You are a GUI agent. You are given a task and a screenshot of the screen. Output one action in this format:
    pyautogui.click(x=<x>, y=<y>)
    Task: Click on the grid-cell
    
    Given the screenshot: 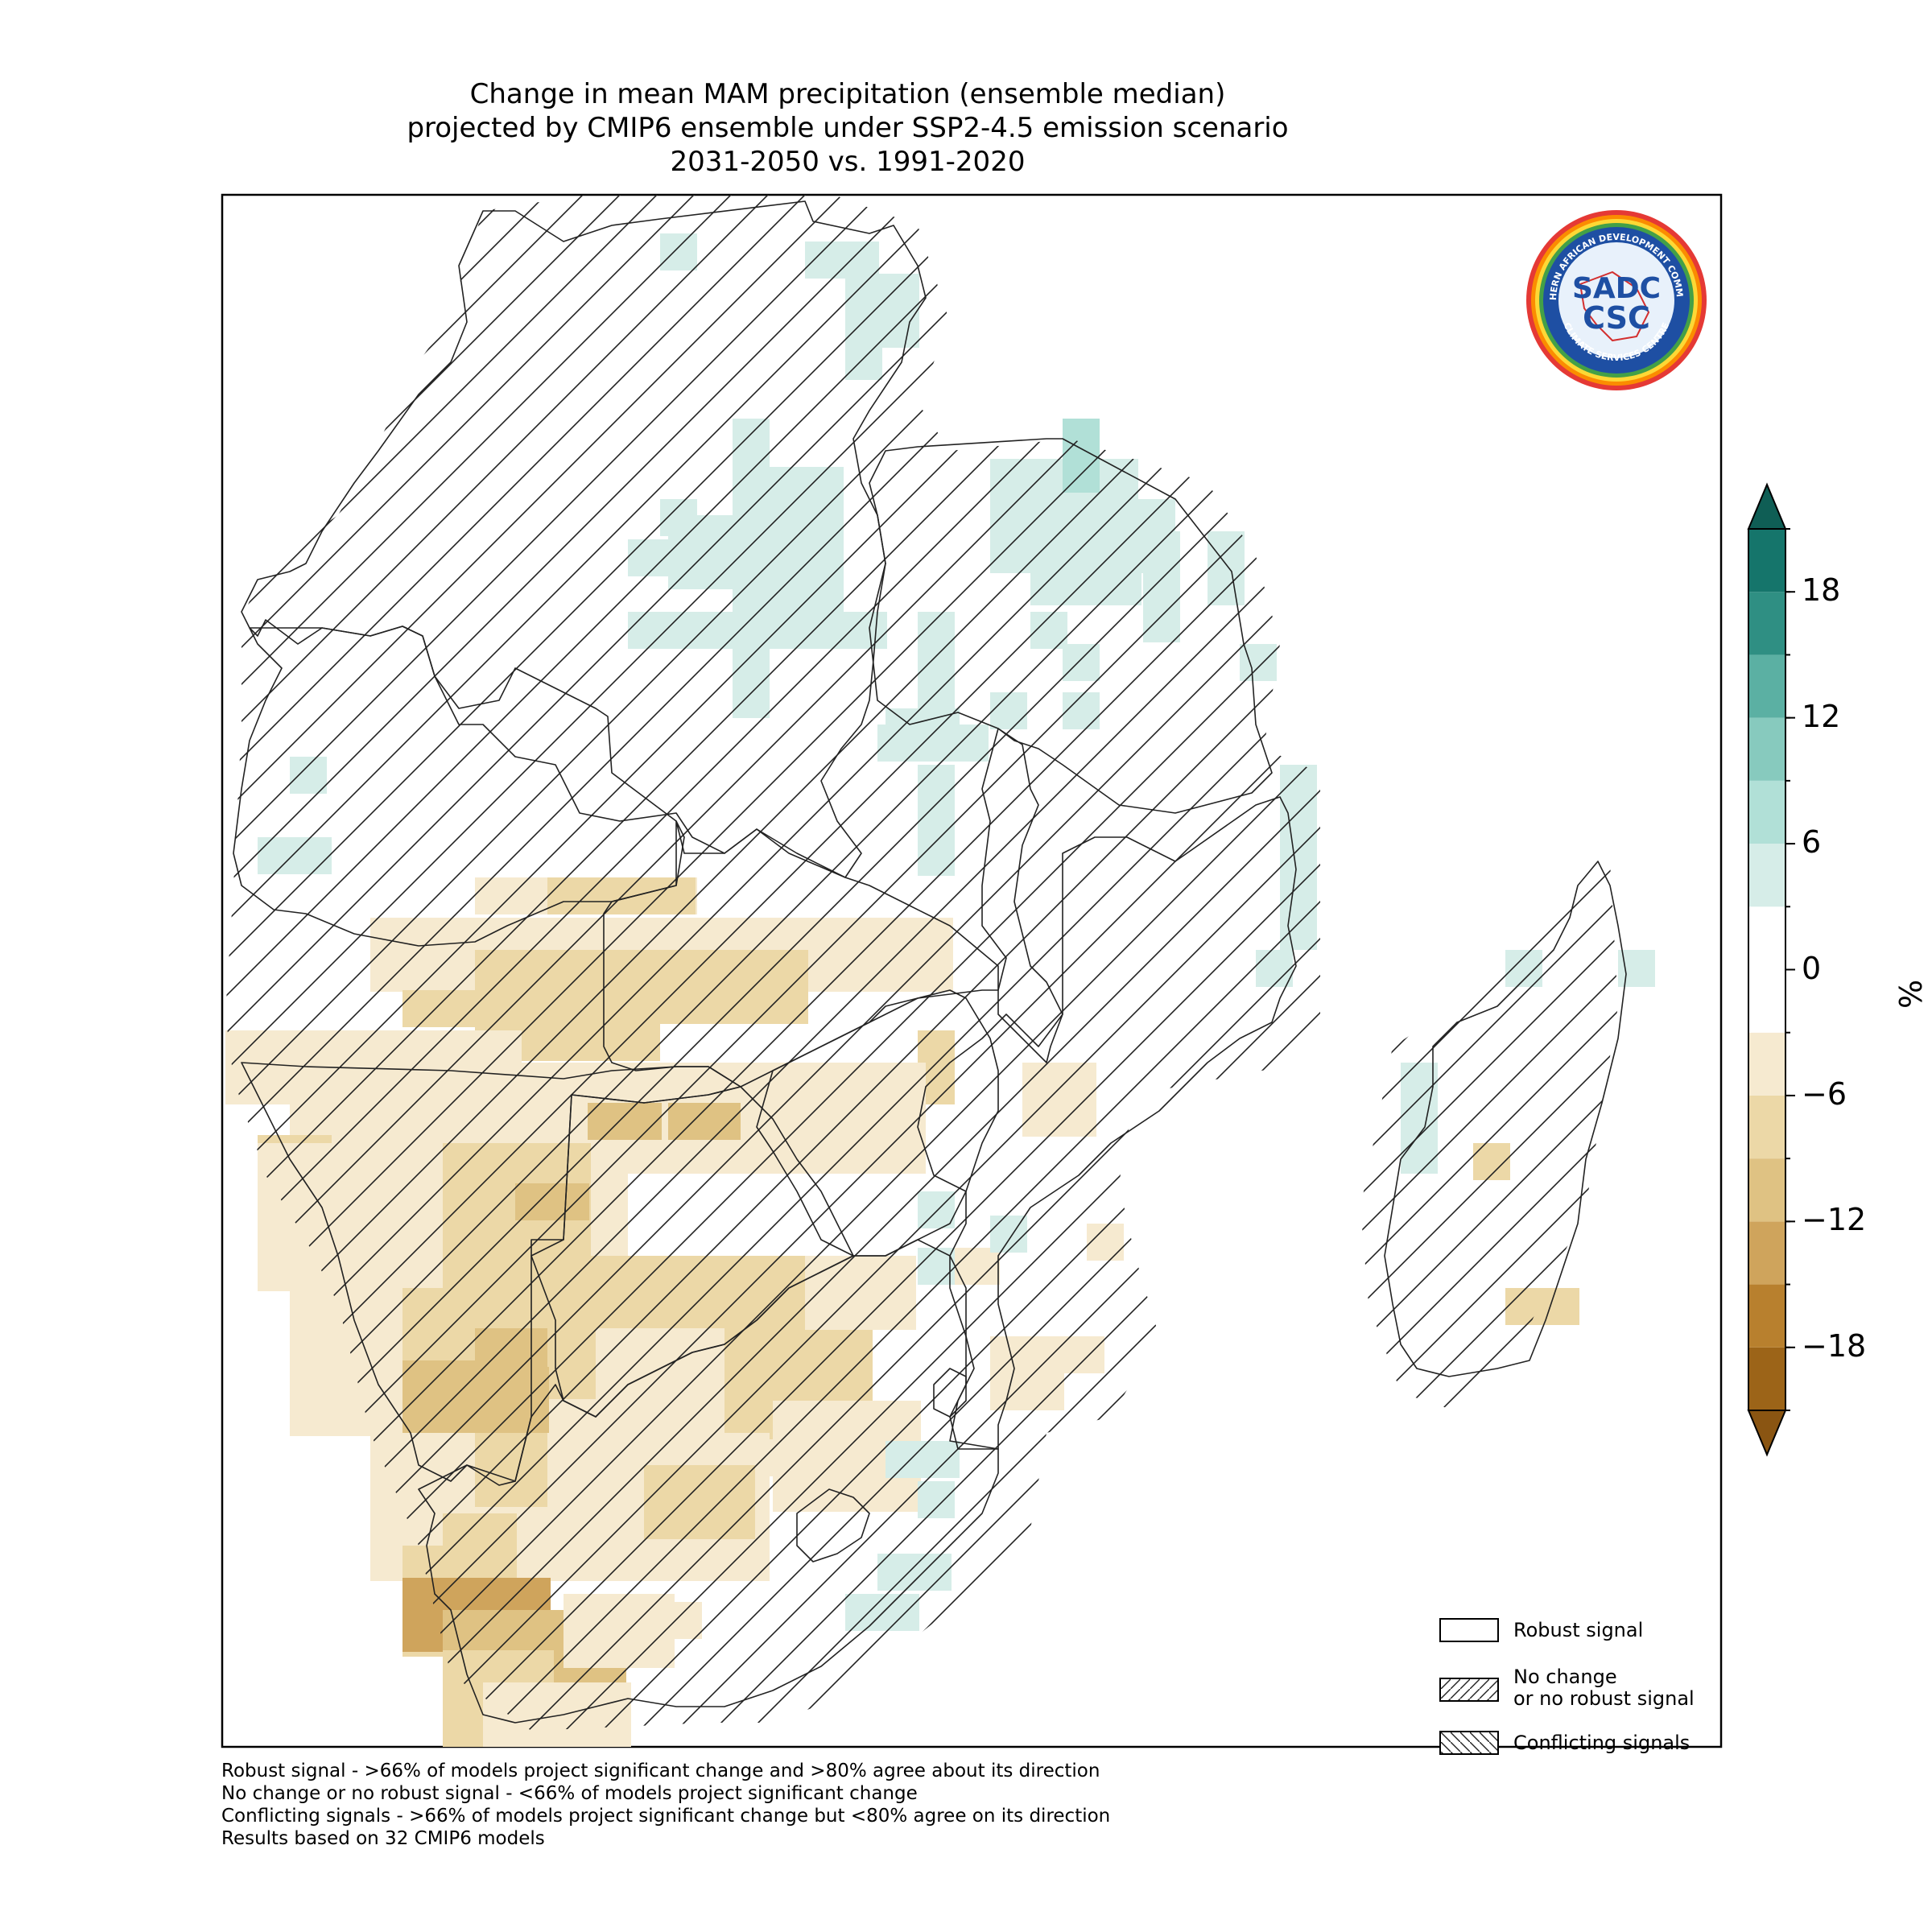 What is the action you would take?
    pyautogui.click(x=1636, y=968)
    